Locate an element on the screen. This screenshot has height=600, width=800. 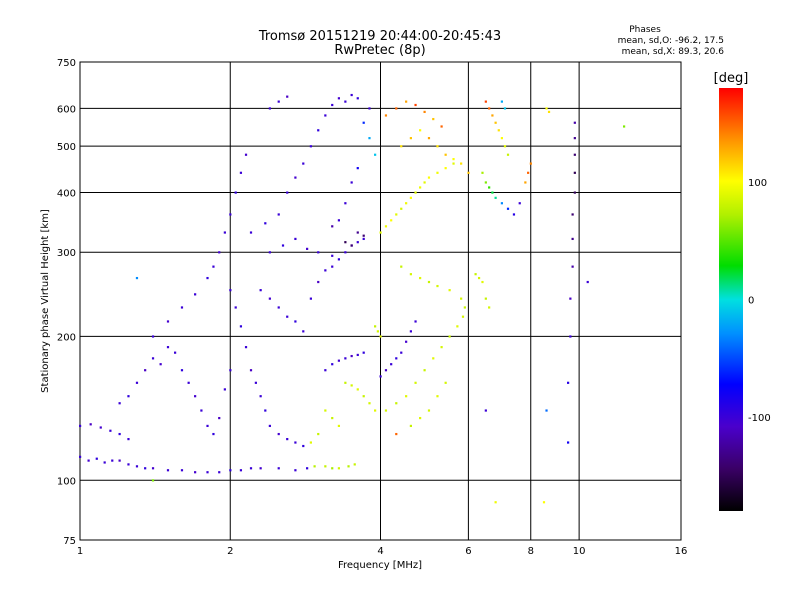
colorbar-tick-label: 100 is located at coordinates (757, 183).